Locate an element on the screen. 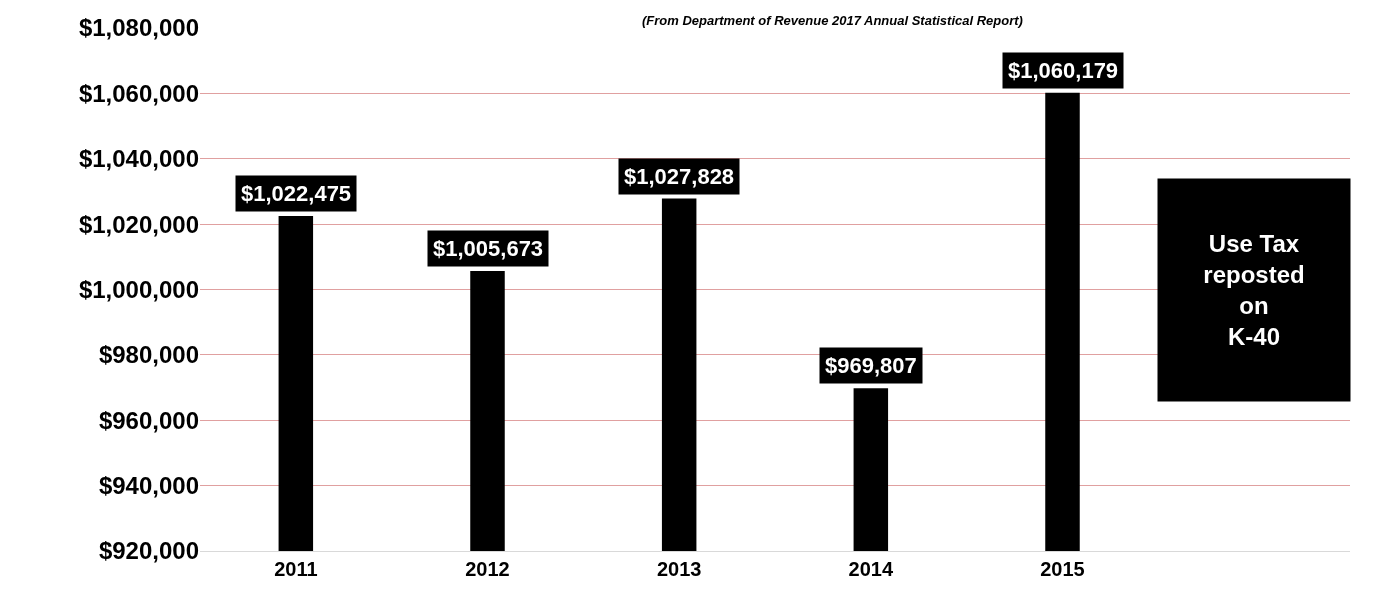  x-tick-label: 2013 is located at coordinates (679, 569).